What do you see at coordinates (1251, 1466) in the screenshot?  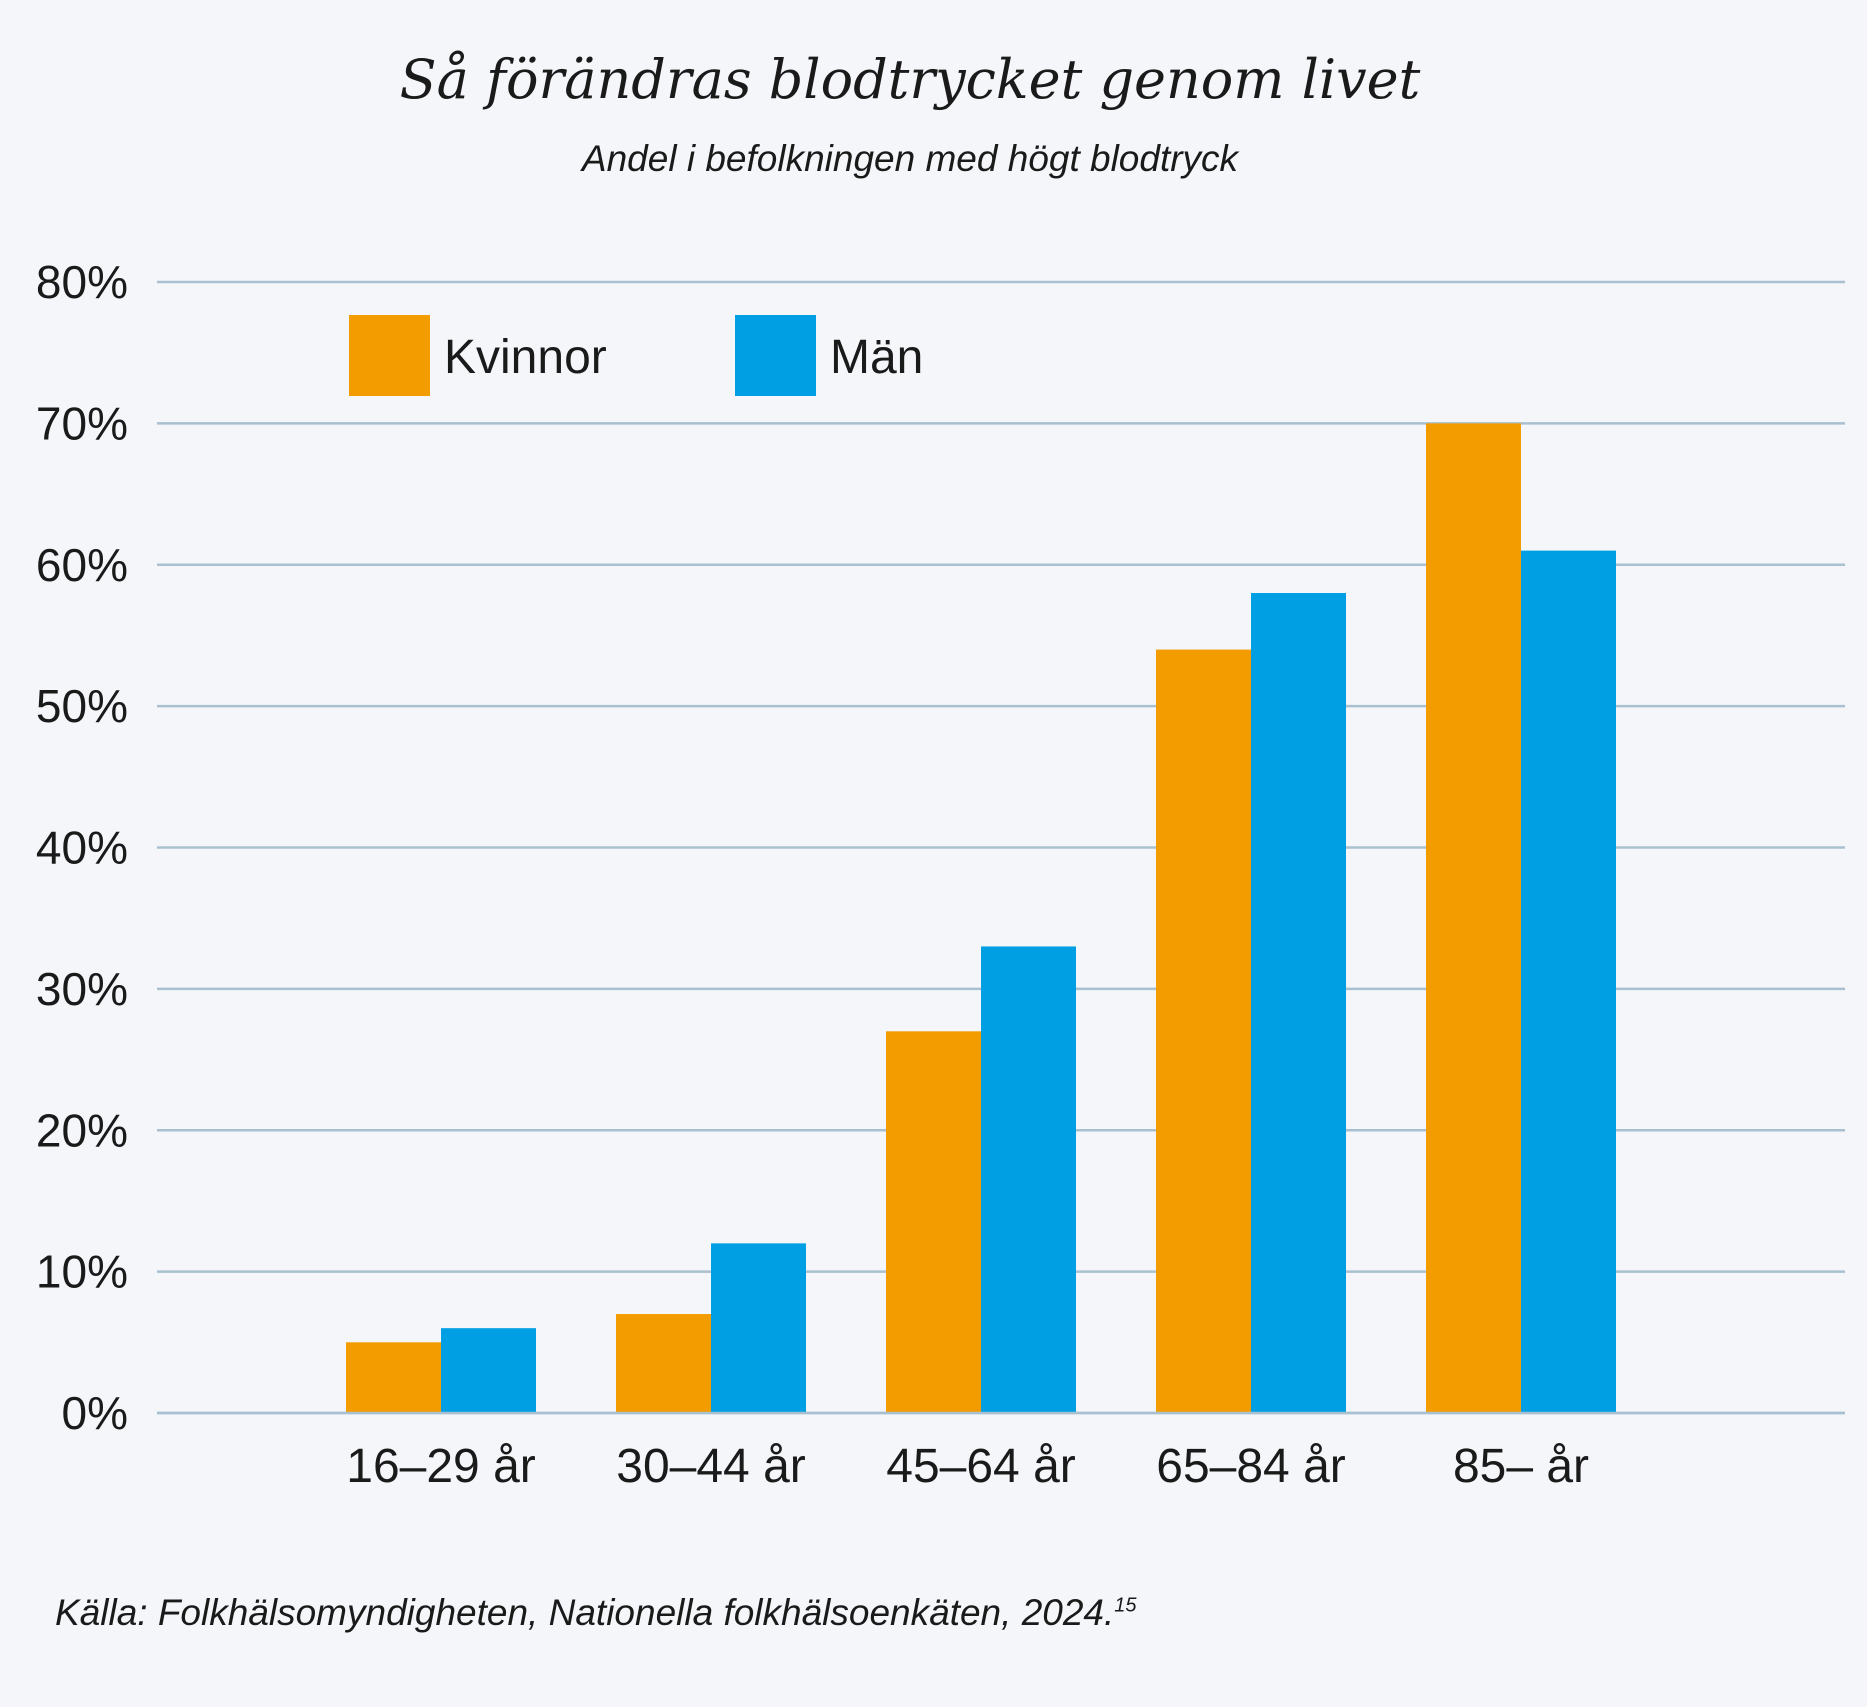 I see `x-tick-label: 65–84 år` at bounding box center [1251, 1466].